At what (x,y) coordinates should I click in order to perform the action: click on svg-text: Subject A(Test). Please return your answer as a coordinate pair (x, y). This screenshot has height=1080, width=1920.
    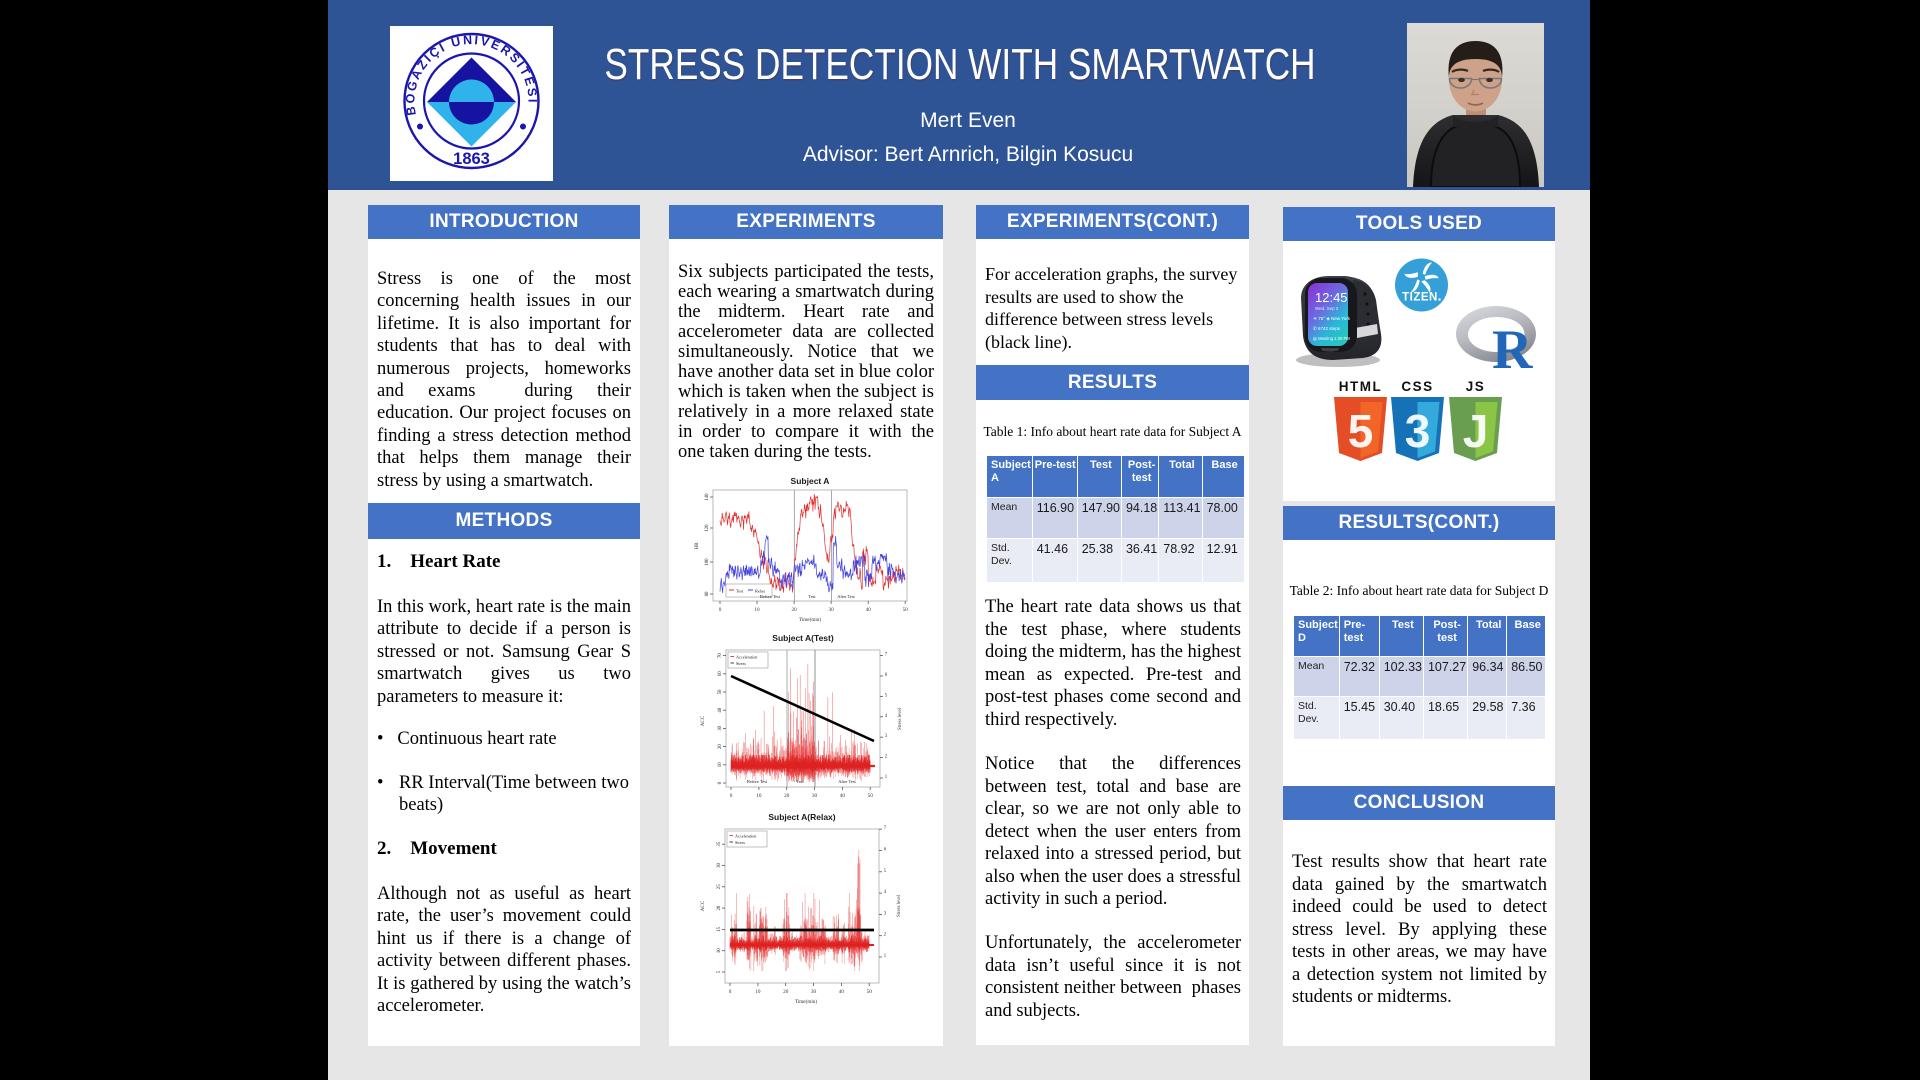
    Looking at the image, I should click on (803, 638).